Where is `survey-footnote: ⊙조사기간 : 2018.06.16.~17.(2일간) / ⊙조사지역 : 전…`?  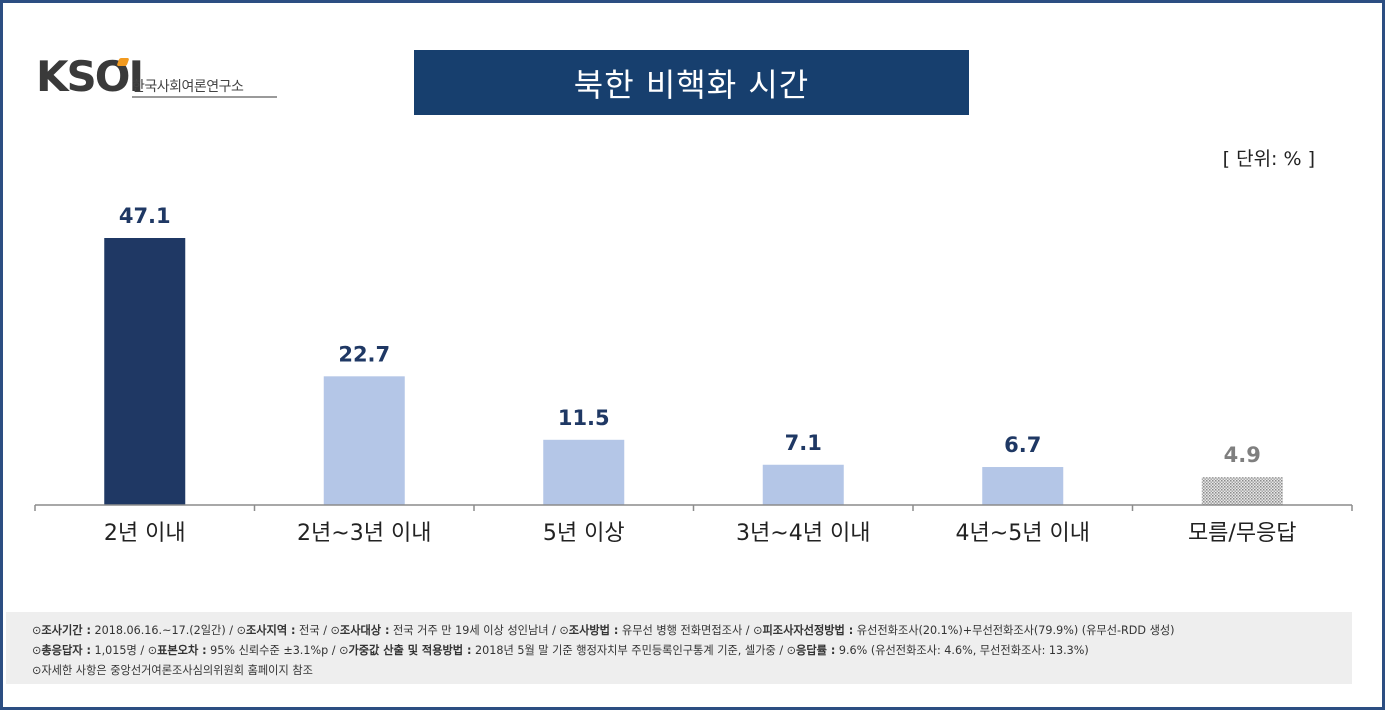
survey-footnote: ⊙조사기간 : 2018.06.16.~17.(2일간) / ⊙조사지역 : 전… is located at coordinates (679, 648).